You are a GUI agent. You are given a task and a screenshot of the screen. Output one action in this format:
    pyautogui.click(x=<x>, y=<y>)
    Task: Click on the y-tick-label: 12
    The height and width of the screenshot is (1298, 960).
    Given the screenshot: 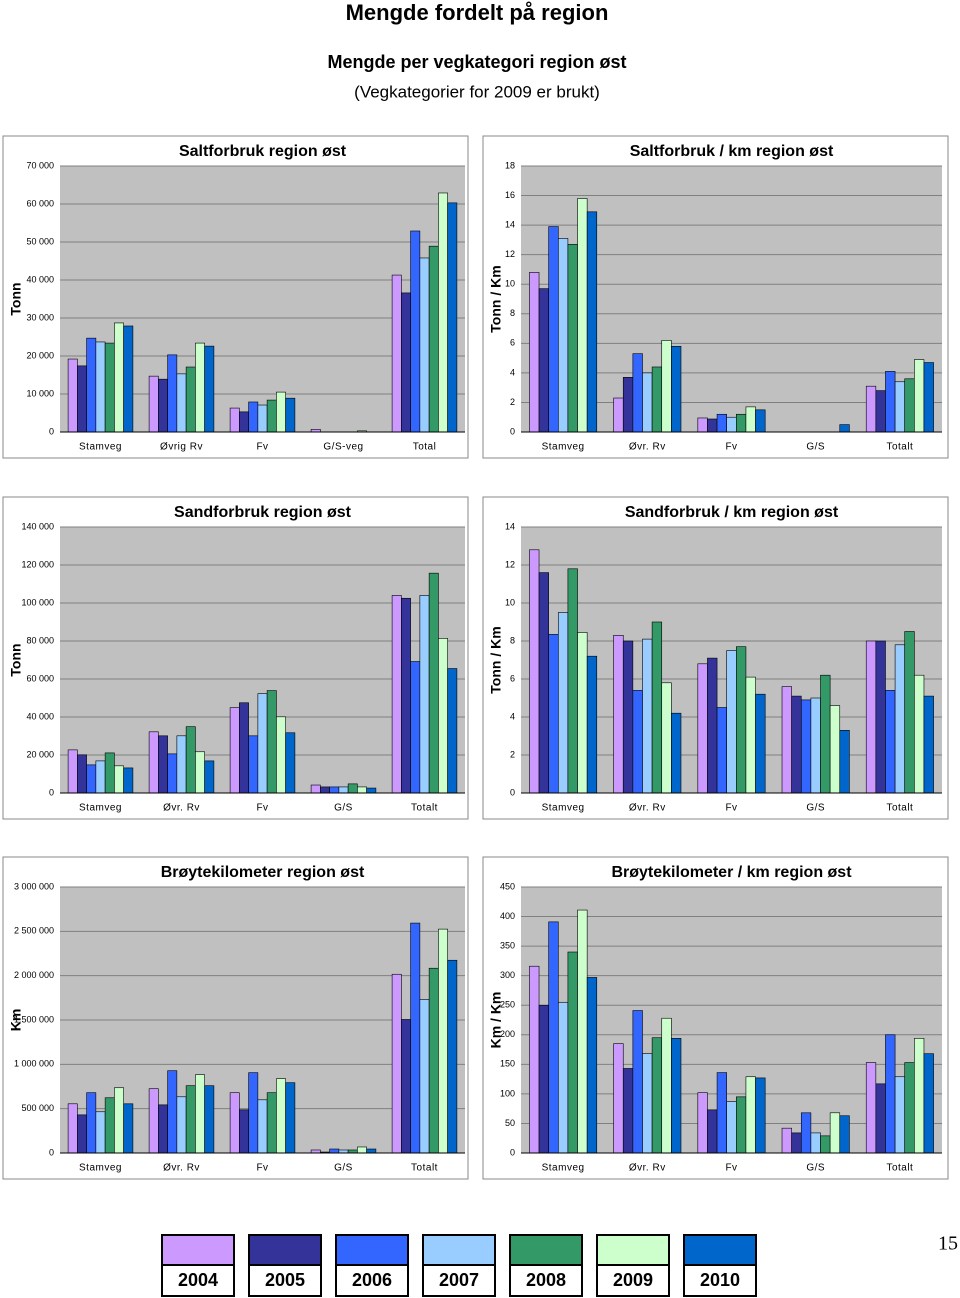 What is the action you would take?
    pyautogui.click(x=510, y=254)
    